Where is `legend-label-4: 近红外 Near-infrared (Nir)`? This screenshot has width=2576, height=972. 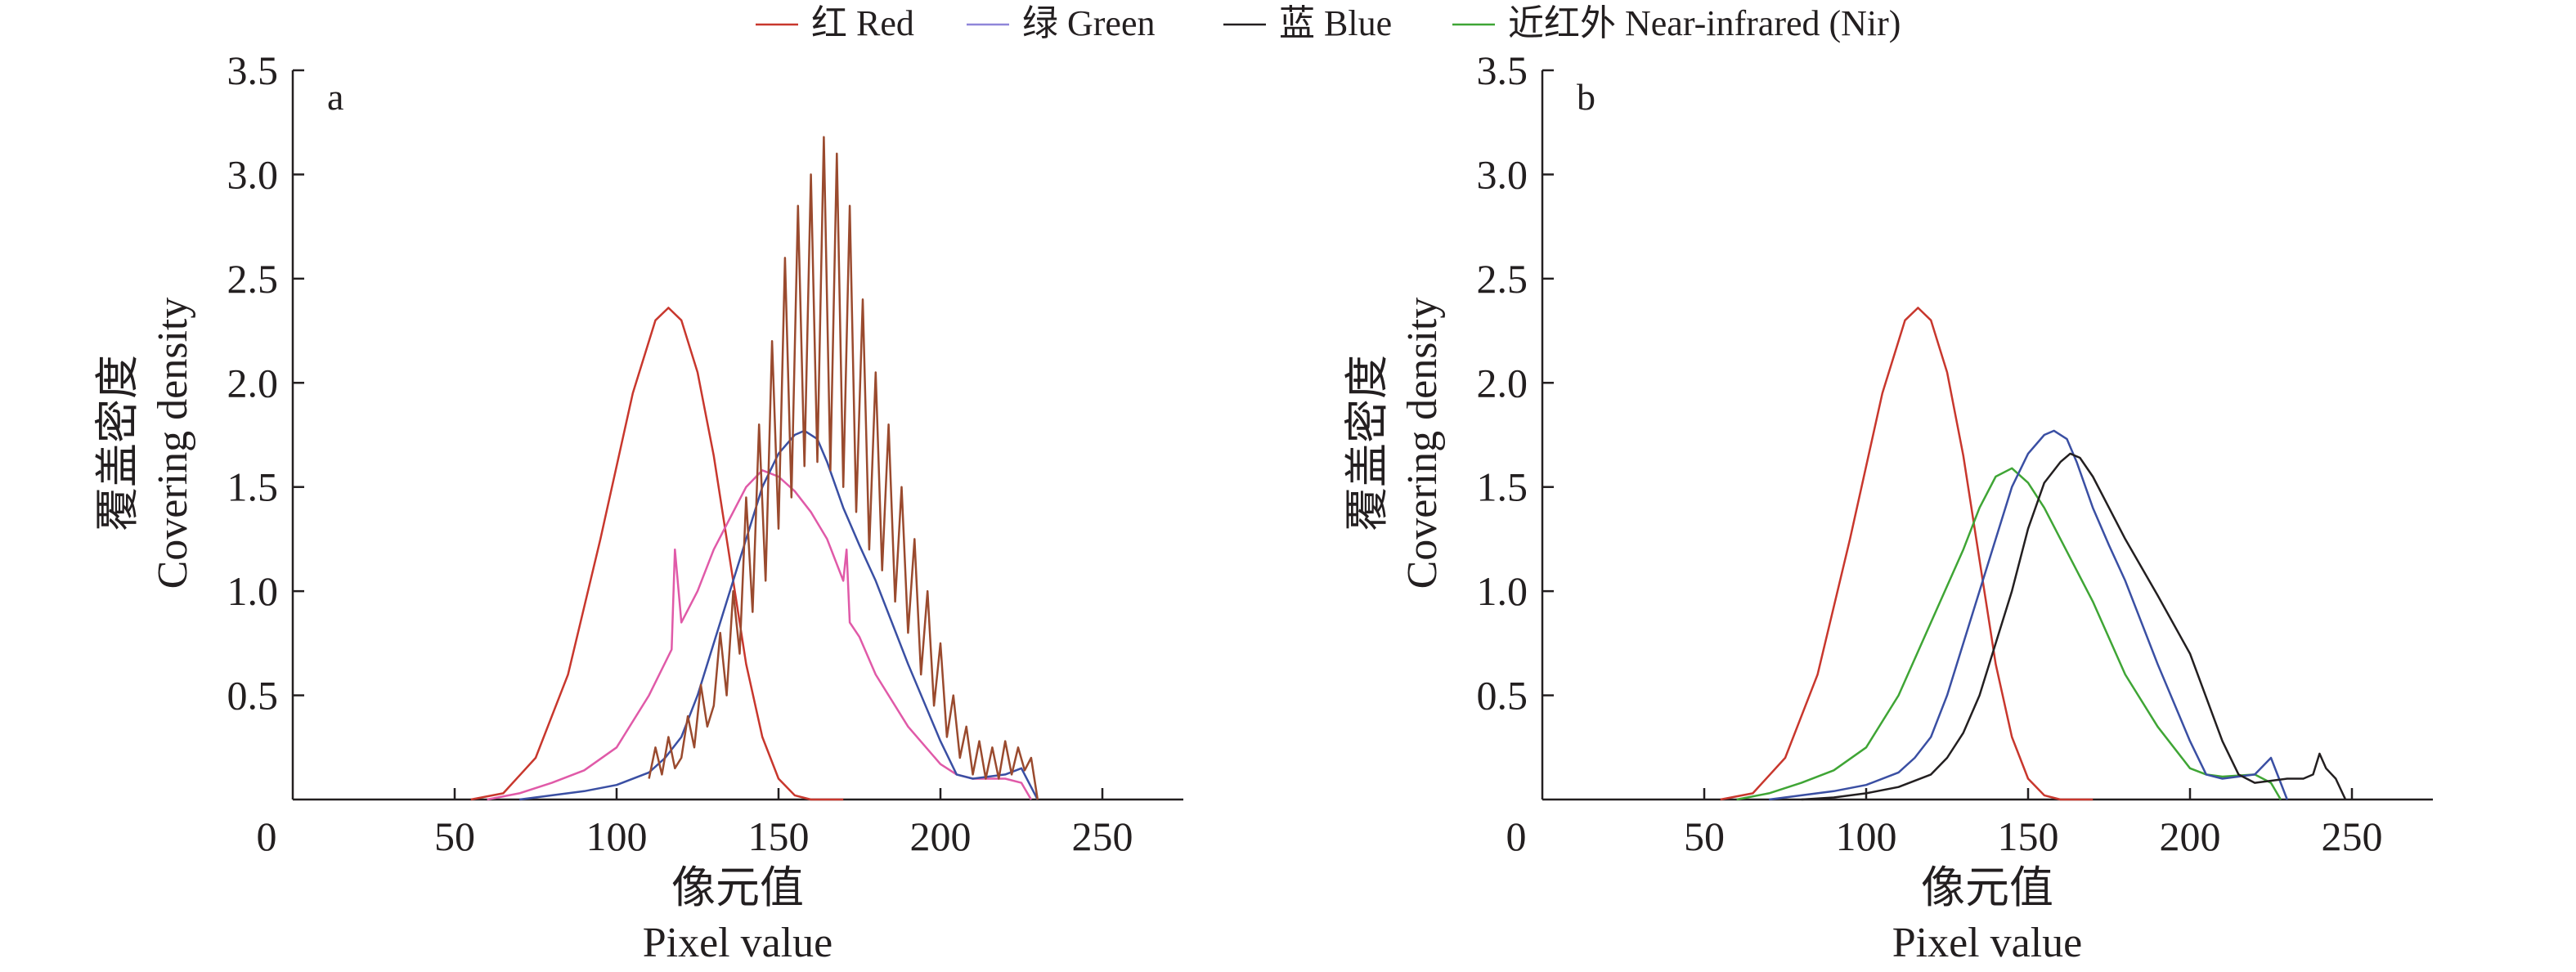
legend-label-4: 近红外 Near-infrared (Nir) is located at coordinates (1705, 23).